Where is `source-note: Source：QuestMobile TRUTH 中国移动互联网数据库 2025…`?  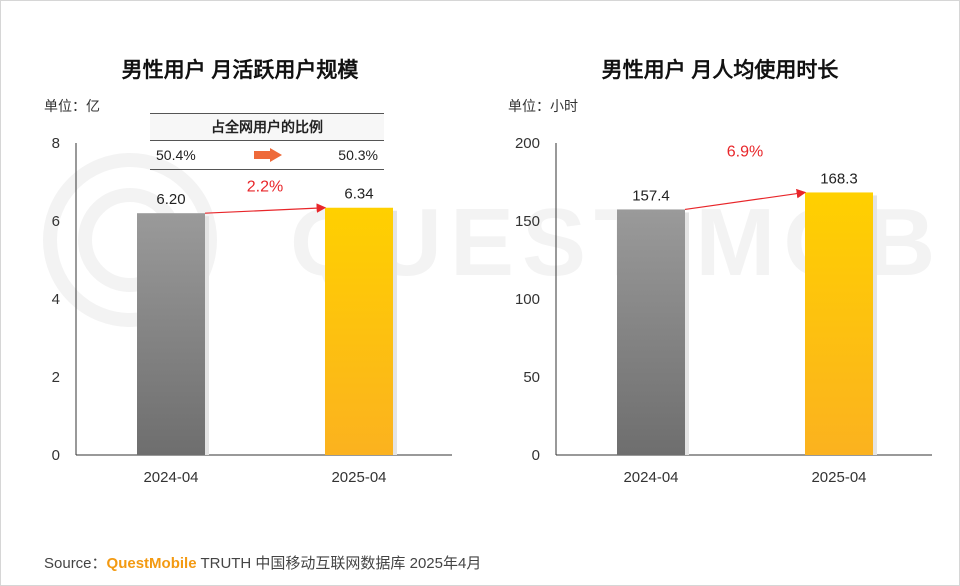 source-note: Source：QuestMobile TRUTH 中国移动互联网数据库 2025… is located at coordinates (262, 562).